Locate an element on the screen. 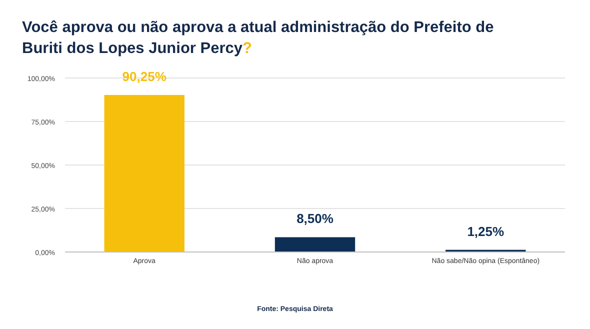 The height and width of the screenshot is (329, 590). data-label: 8,50% is located at coordinates (315, 218).